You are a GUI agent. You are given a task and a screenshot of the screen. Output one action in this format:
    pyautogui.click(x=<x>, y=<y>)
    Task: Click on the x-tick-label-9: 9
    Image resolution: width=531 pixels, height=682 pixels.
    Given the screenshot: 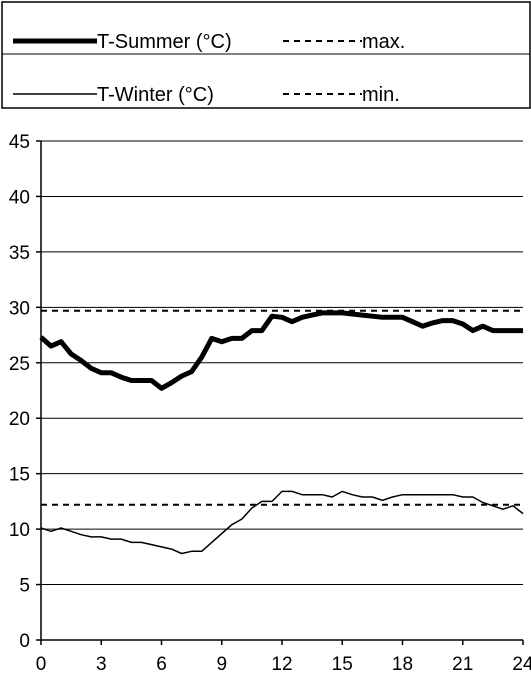 What is the action you would take?
    pyautogui.click(x=221, y=664)
    